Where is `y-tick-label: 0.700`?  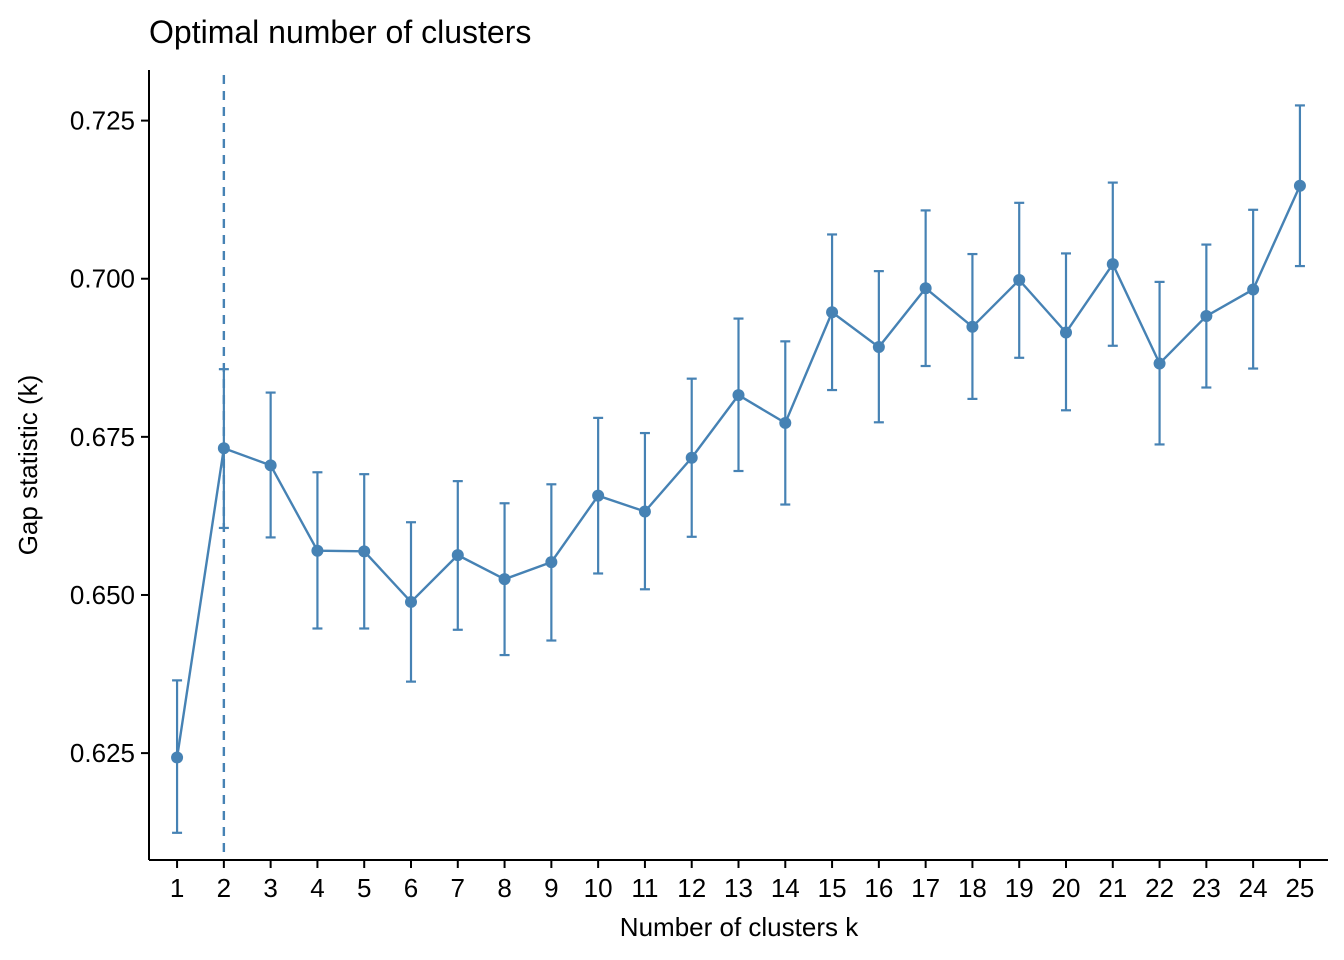
y-tick-label: 0.700 is located at coordinates (102, 279).